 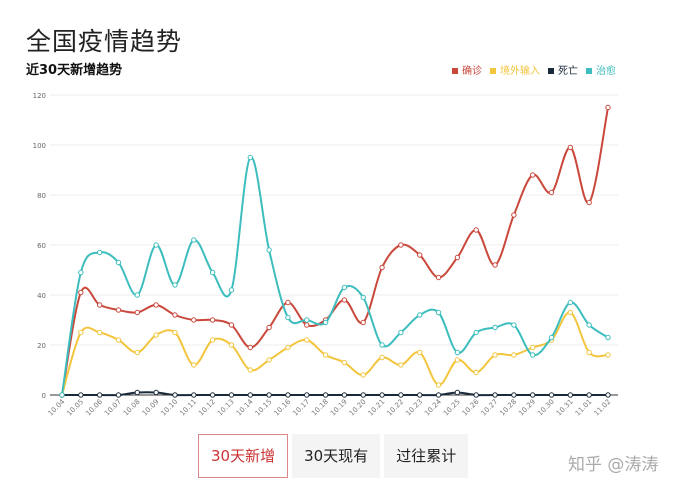 What do you see at coordinates (563, 69) in the screenshot?
I see `legend-item: 死亡` at bounding box center [563, 69].